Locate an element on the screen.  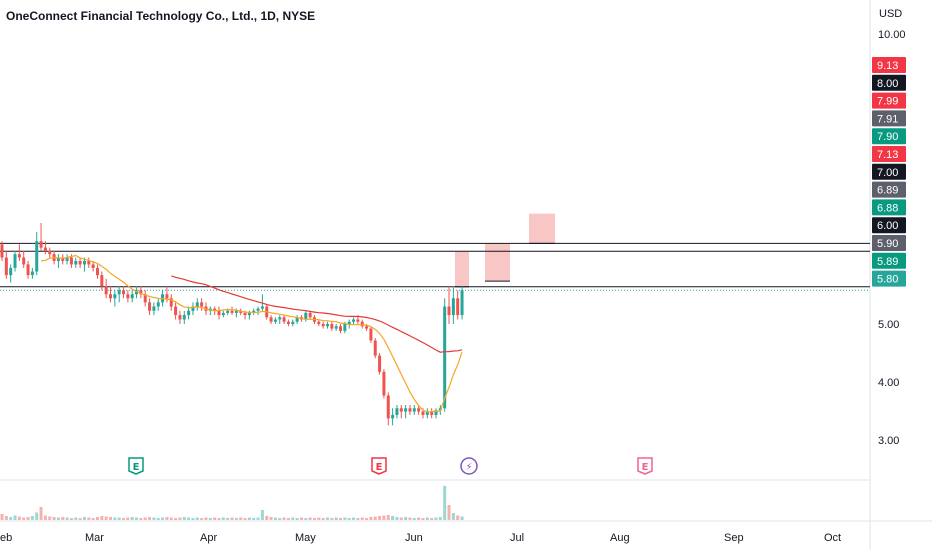
volume-bars is located at coordinates (232, 503).